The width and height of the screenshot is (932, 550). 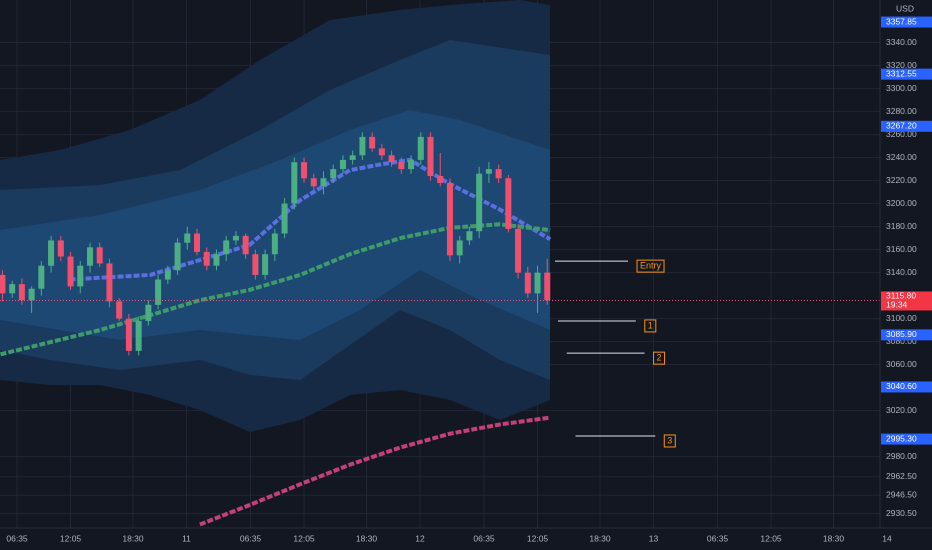 What do you see at coordinates (901, 21) in the screenshot?
I see `price-tag-label: 3357.85` at bounding box center [901, 21].